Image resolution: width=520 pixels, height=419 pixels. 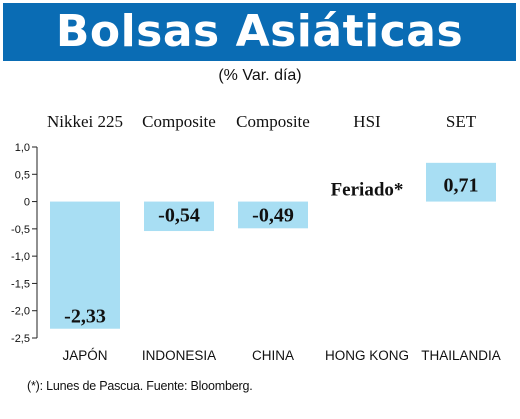 What do you see at coordinates (367, 355) in the screenshot?
I see `x-category-label: HONG KONG` at bounding box center [367, 355].